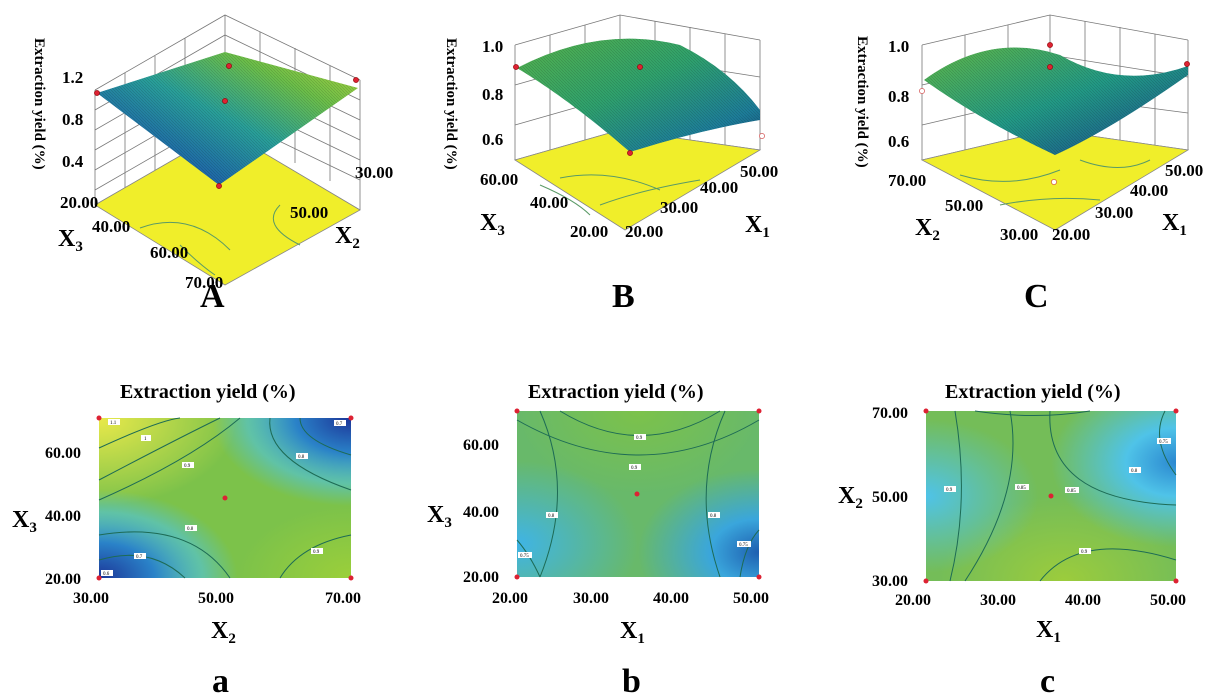 The width and height of the screenshot is (1223, 699). What do you see at coordinates (79, 202) in the screenshot?
I see `x3-tick-a-1: 20.00` at bounding box center [79, 202].